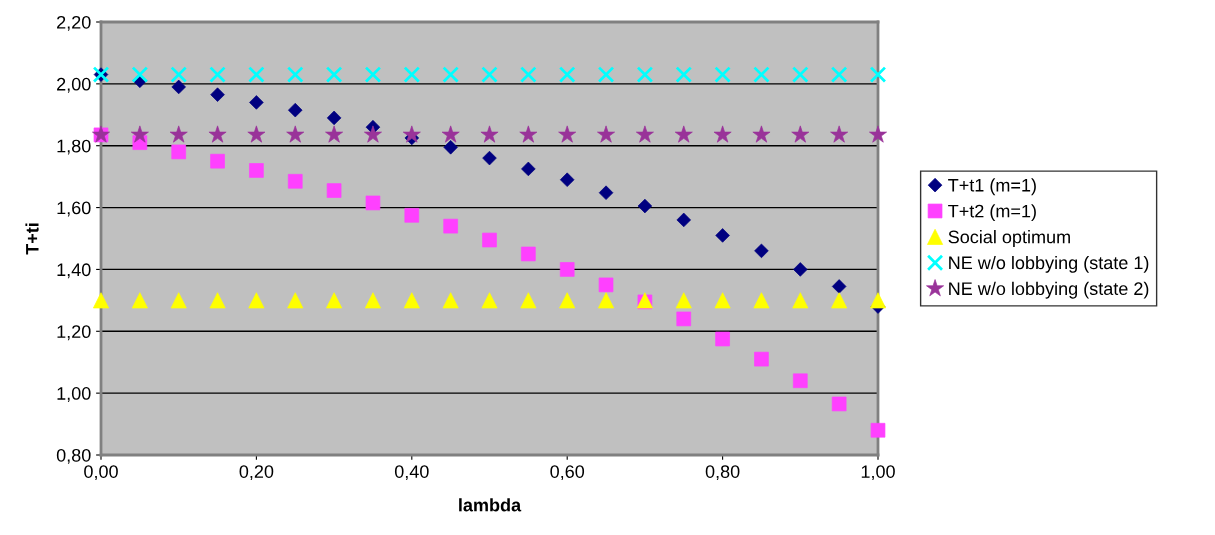  What do you see at coordinates (32, 239) in the screenshot?
I see `y-axis-title: T+ti` at bounding box center [32, 239].